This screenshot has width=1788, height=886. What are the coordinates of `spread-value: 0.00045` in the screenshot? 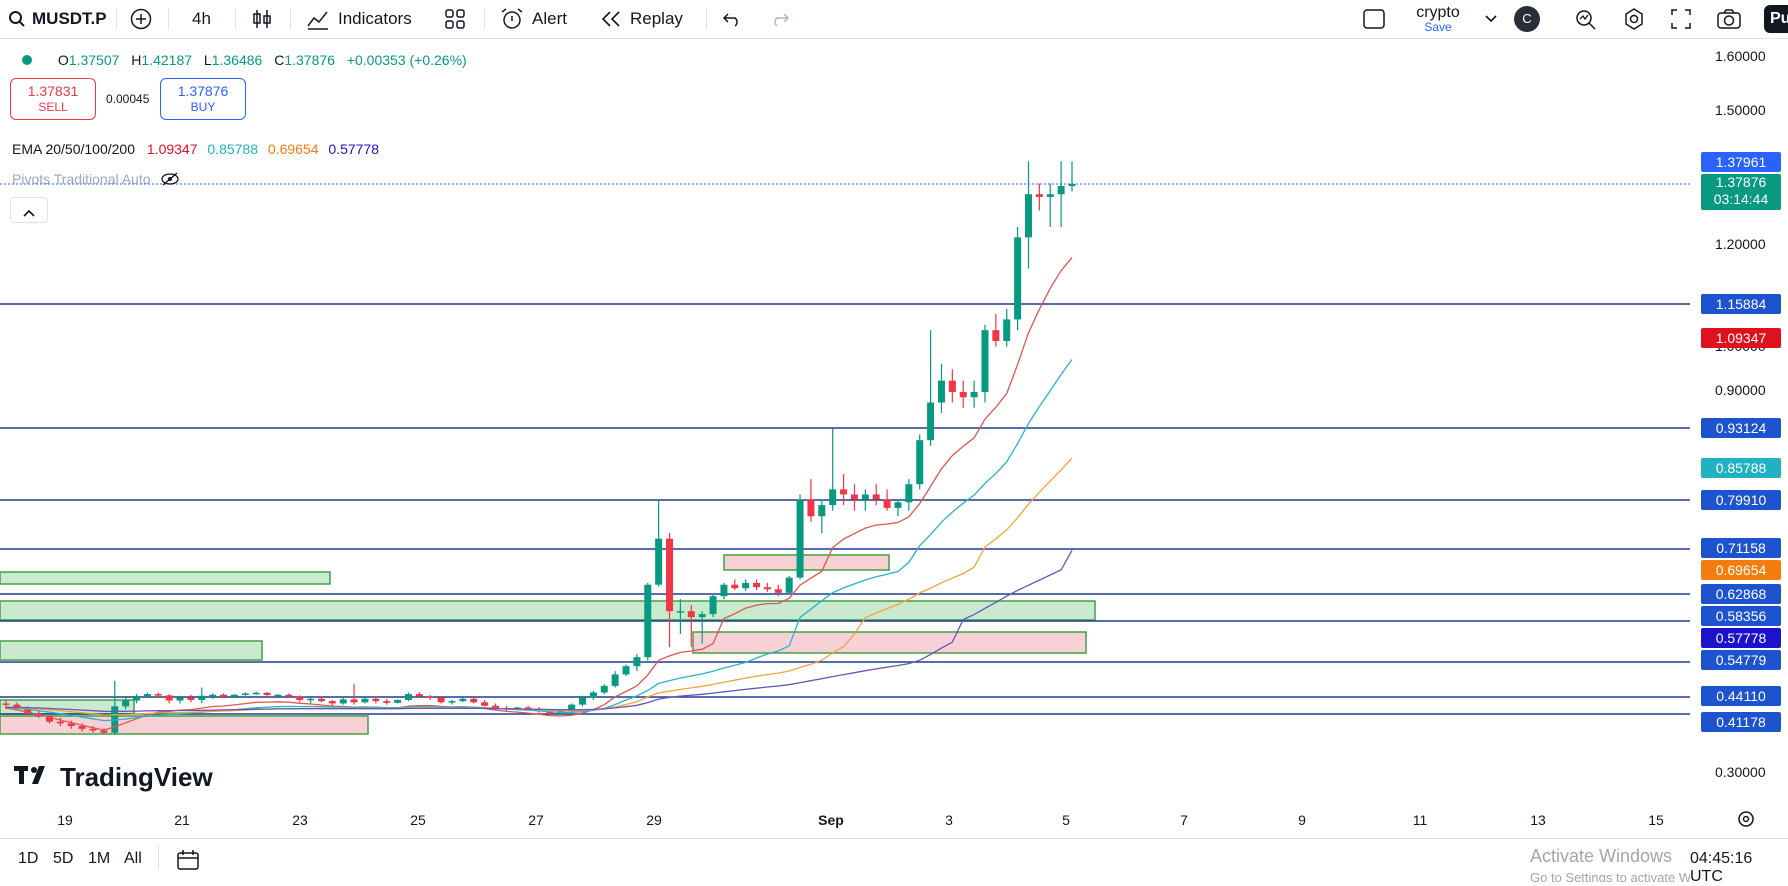 It's located at (128, 99).